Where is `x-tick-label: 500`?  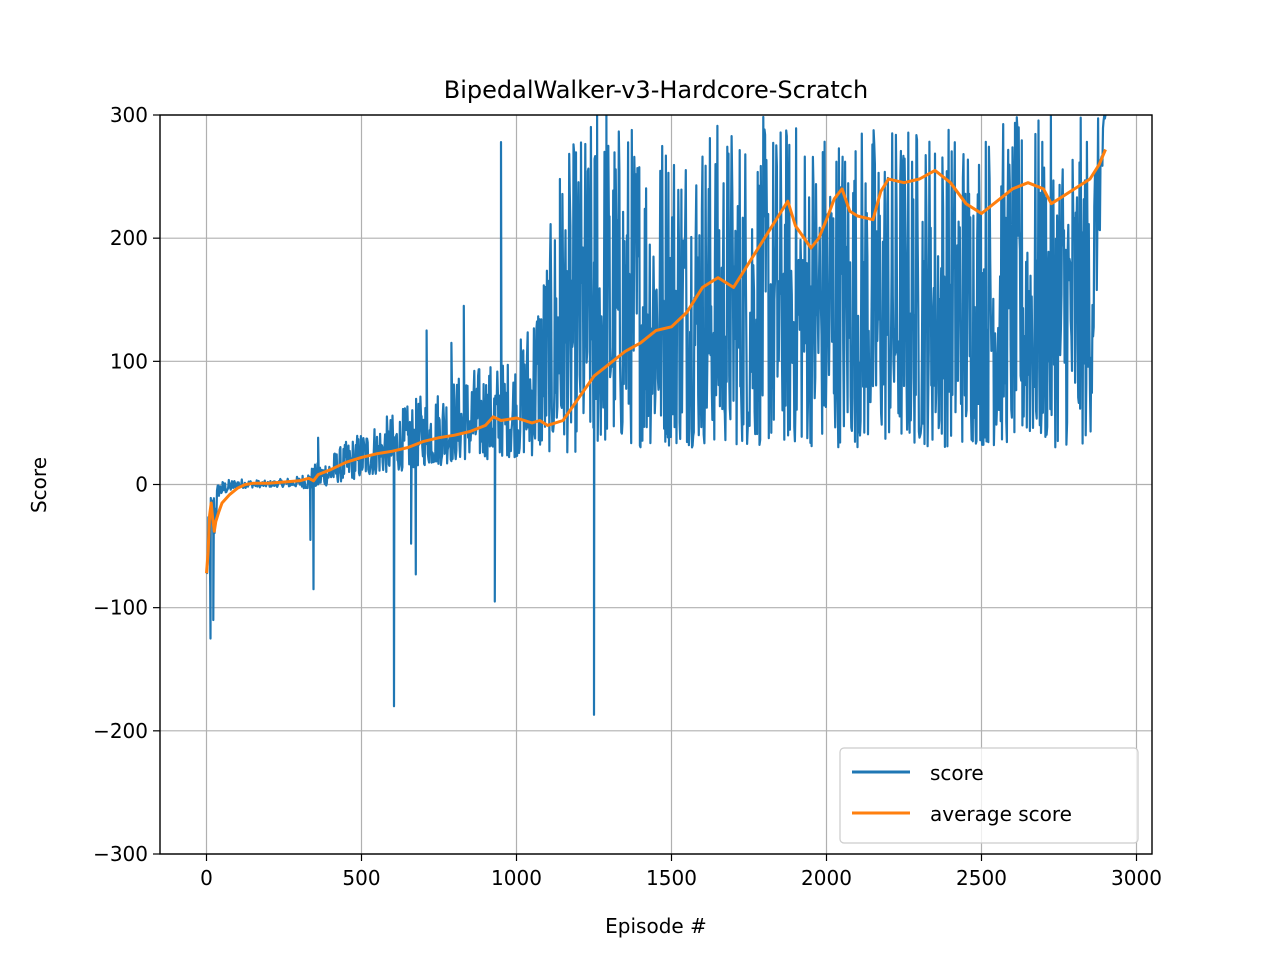 x-tick-label: 500 is located at coordinates (361, 878).